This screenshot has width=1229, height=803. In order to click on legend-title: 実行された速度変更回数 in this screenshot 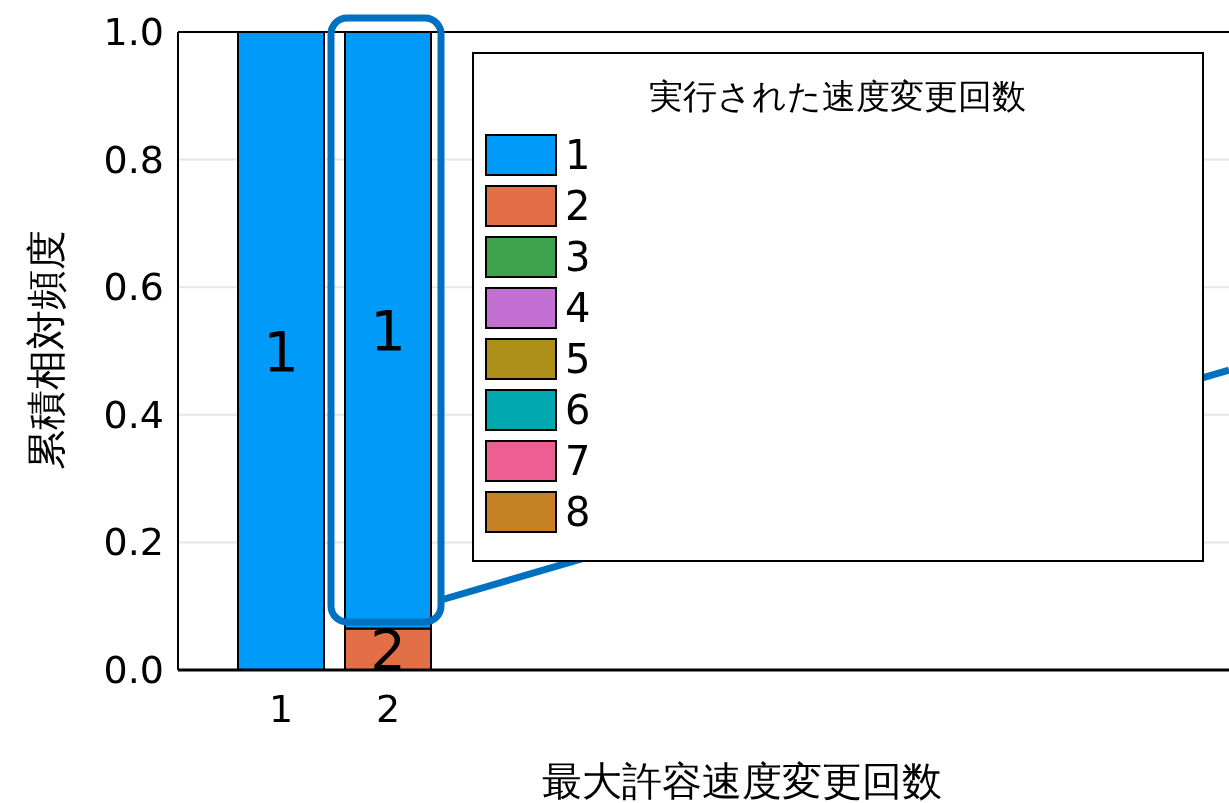, I will do `click(837, 96)`.